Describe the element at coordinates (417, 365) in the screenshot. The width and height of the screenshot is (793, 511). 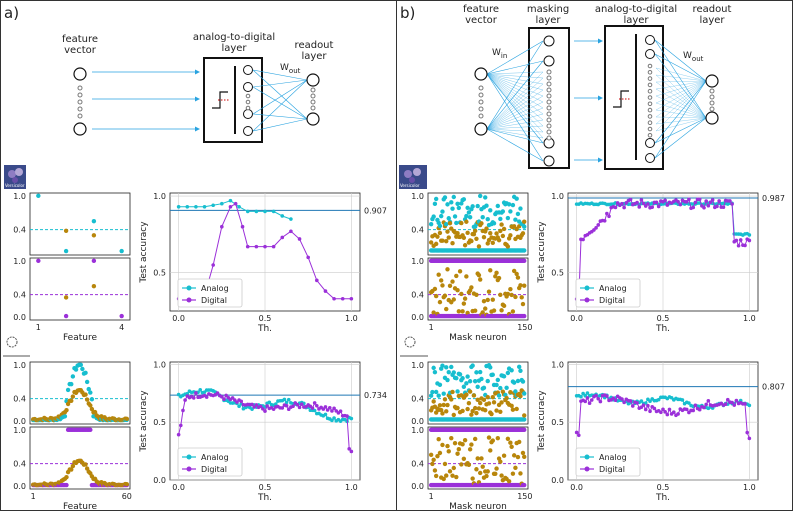
I see `y-tick-label: 1.0` at that location.